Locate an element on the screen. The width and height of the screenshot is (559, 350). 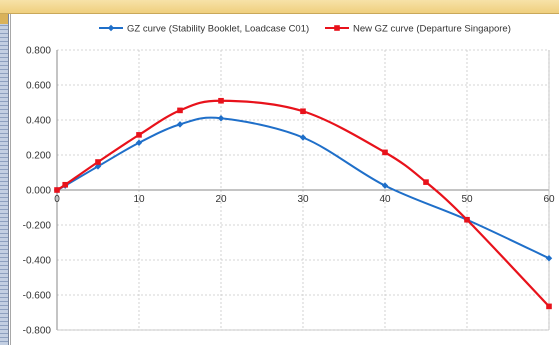
y-tick-label: -0.200 is located at coordinates (37, 226).